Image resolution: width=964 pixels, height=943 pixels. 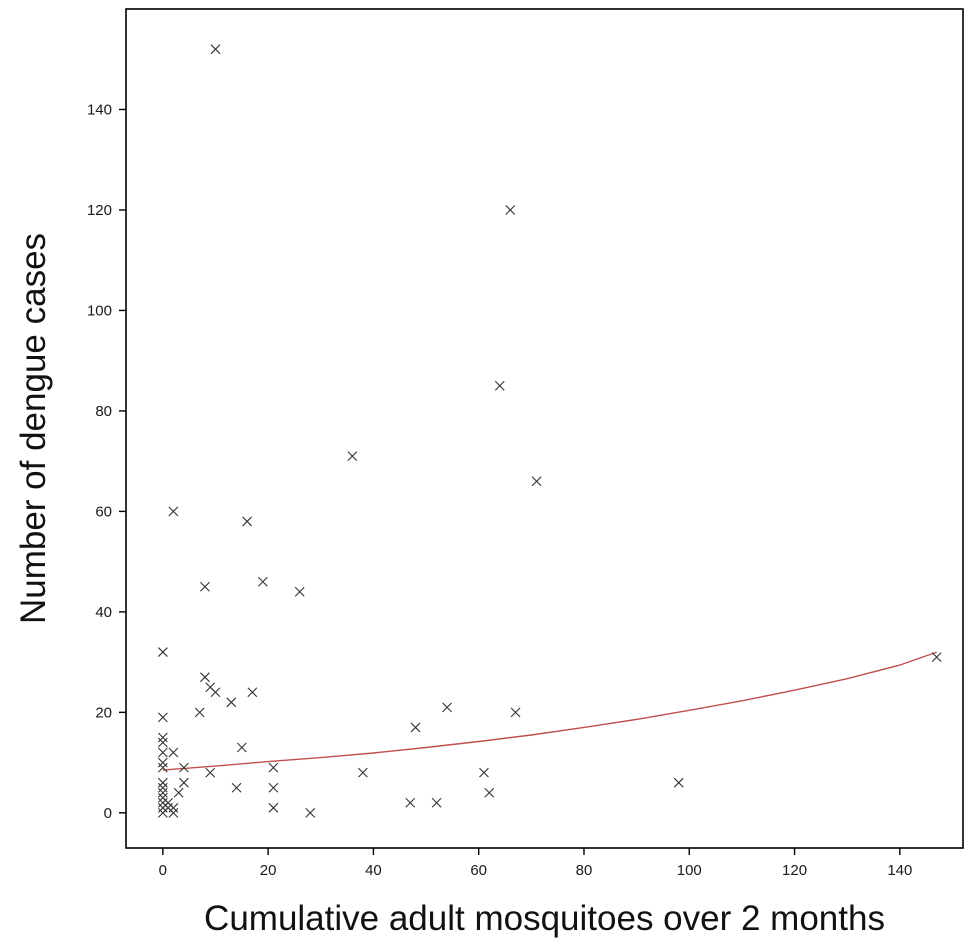 What do you see at coordinates (794, 870) in the screenshot?
I see `x-tick-label: 120` at bounding box center [794, 870].